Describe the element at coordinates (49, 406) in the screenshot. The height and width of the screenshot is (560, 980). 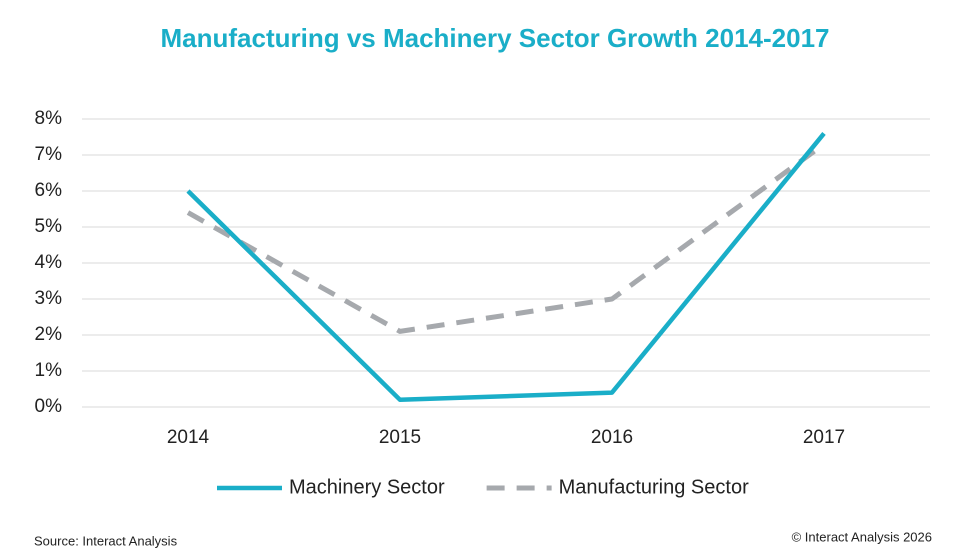
I see `y-tick-label: 0%` at that location.